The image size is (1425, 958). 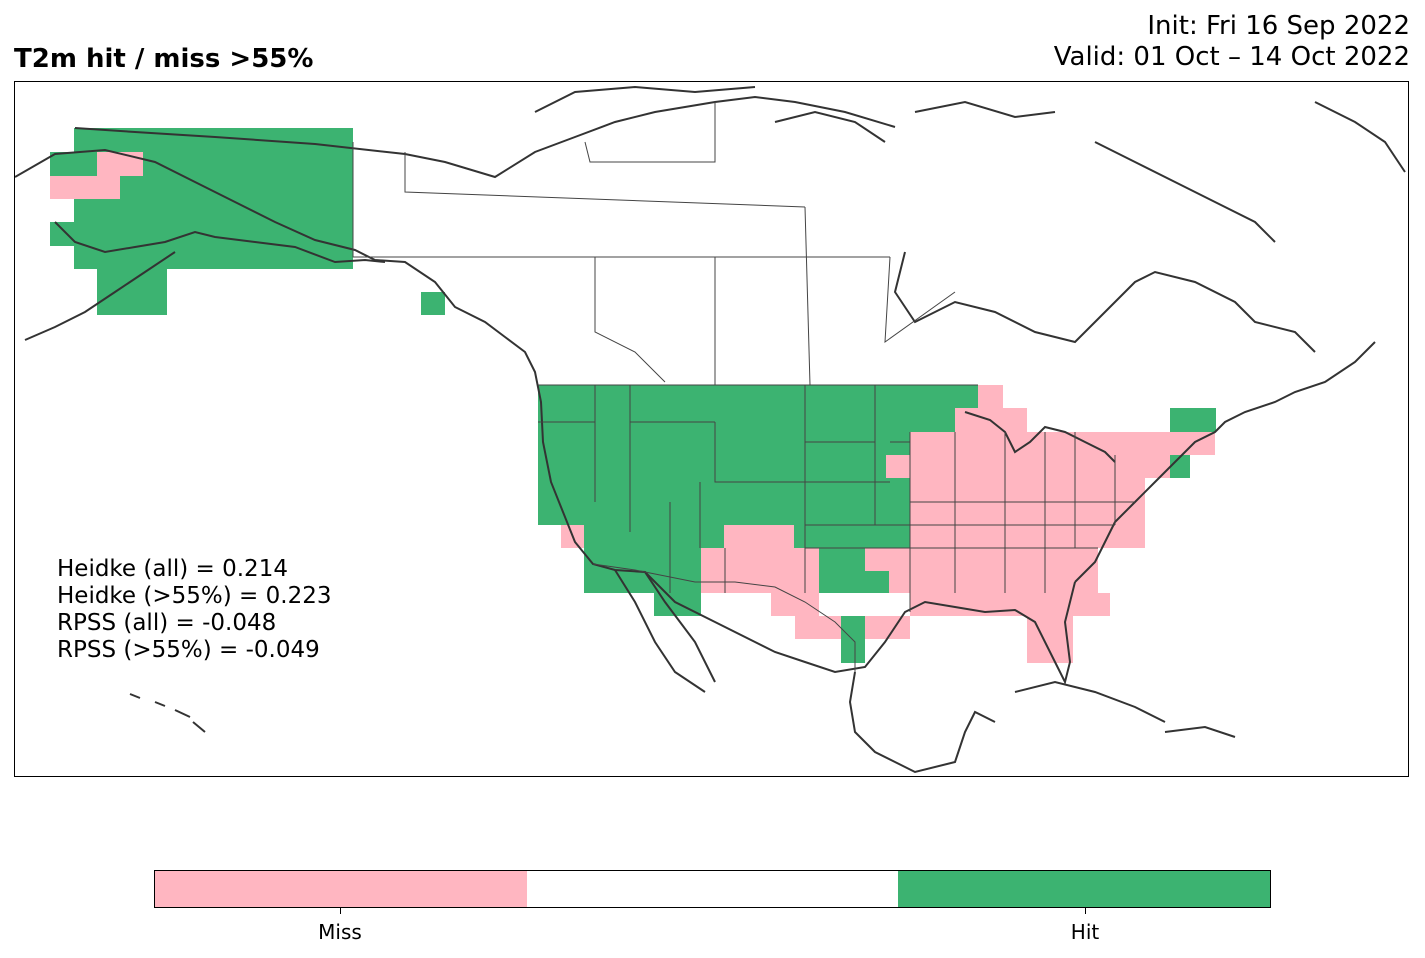 What do you see at coordinates (167, 713) in the screenshot?
I see `hawaii` at bounding box center [167, 713].